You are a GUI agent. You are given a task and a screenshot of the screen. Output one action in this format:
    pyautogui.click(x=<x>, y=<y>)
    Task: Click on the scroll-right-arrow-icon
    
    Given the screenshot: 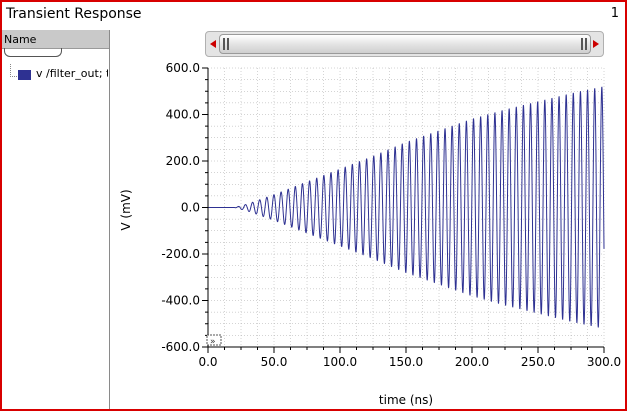 What is the action you would take?
    pyautogui.click(x=596, y=44)
    